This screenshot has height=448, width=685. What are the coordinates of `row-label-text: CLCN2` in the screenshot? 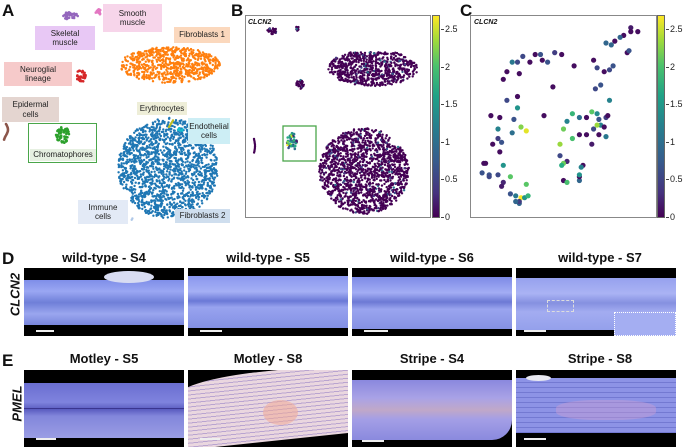 It's located at (15, 294).